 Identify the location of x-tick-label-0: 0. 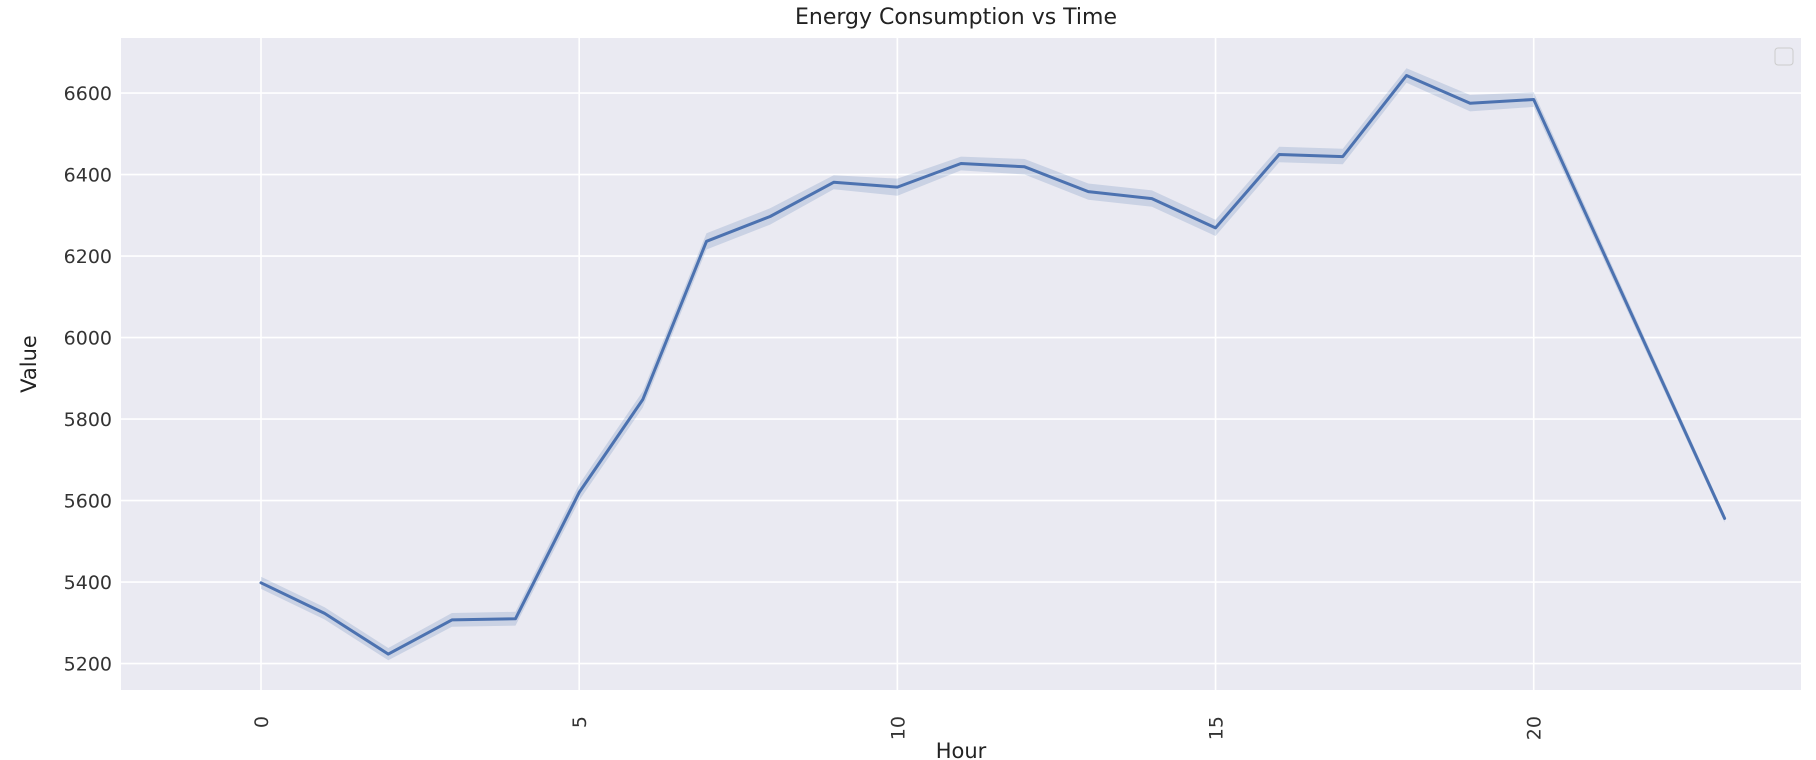
(262, 722).